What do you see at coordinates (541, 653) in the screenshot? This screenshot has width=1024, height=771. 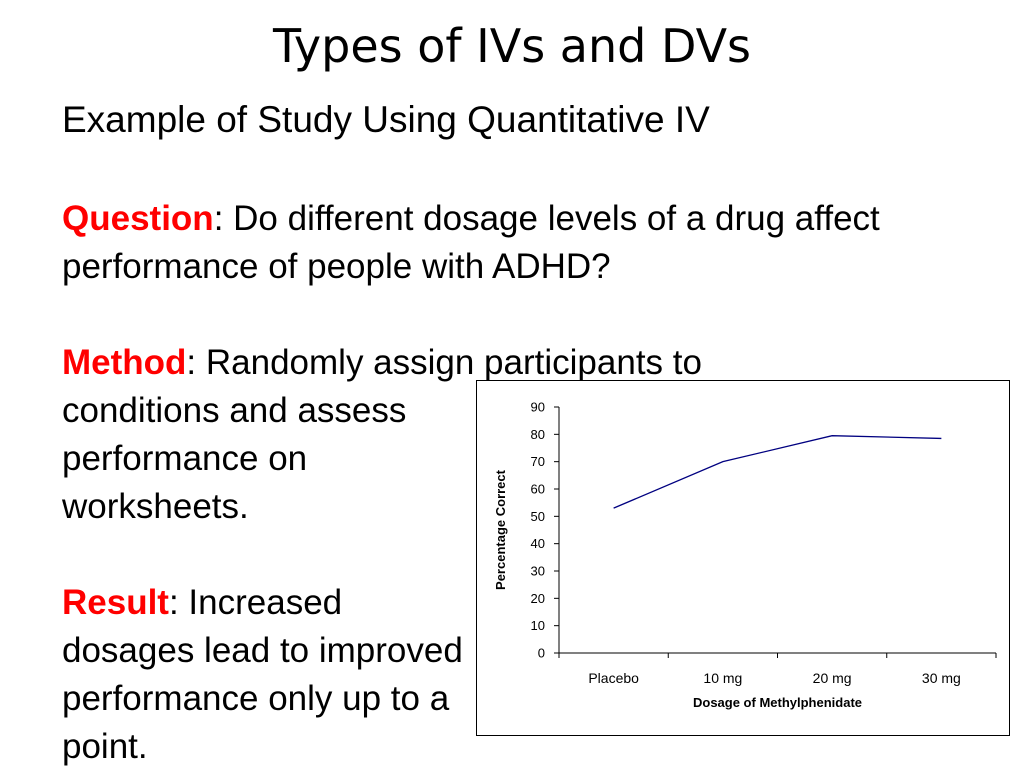 I see `y-tick-label: 0` at bounding box center [541, 653].